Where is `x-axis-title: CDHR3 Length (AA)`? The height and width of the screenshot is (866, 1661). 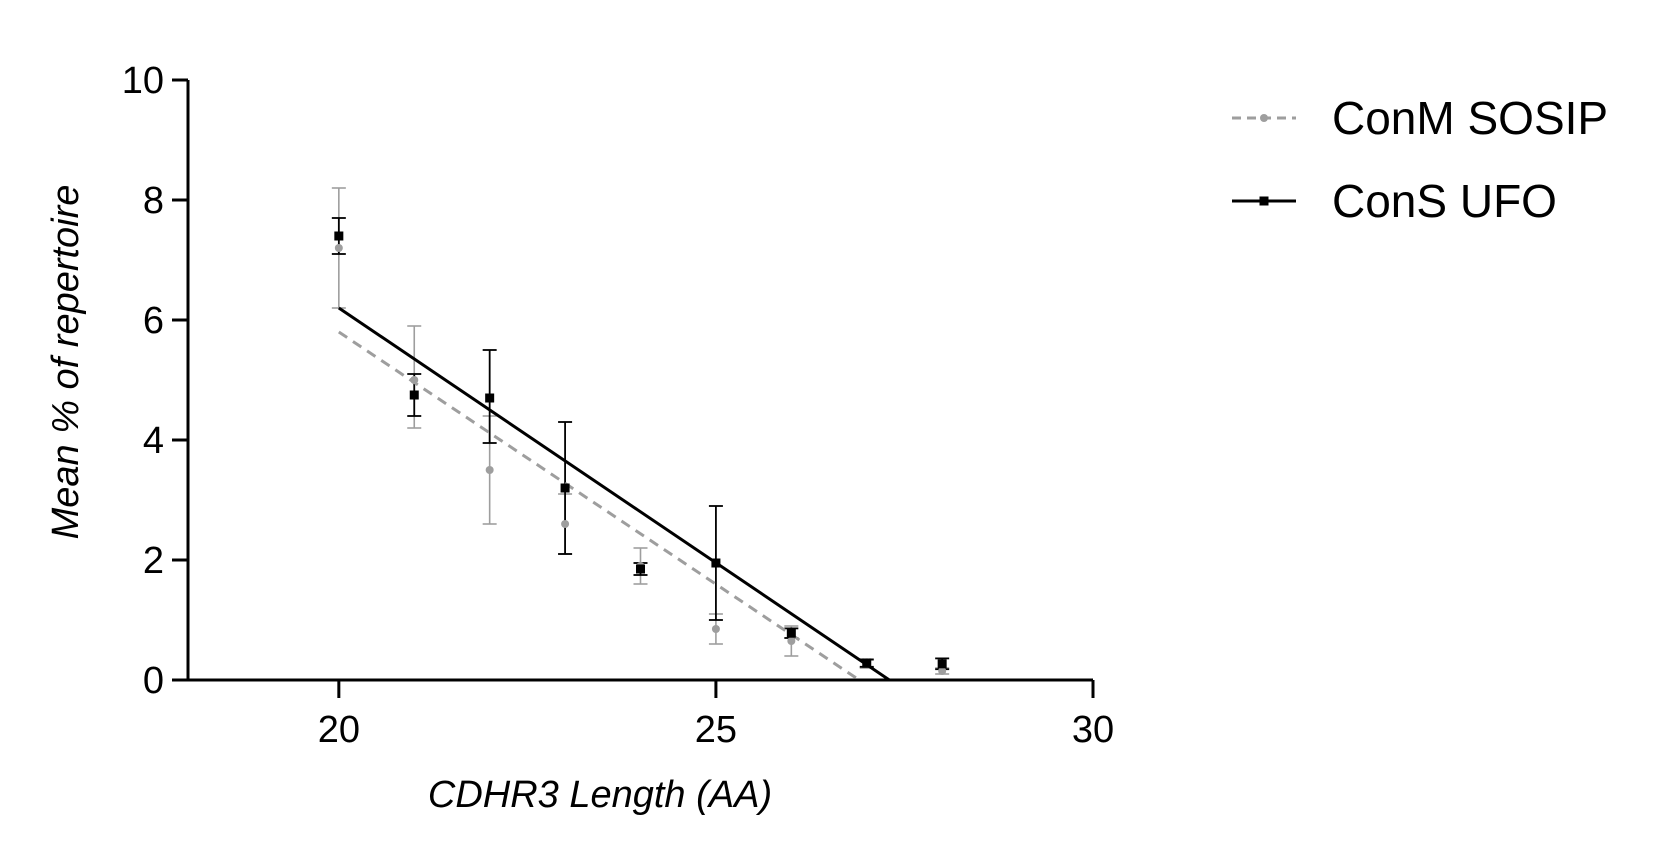 x-axis-title: CDHR3 Length (AA) is located at coordinates (600, 795).